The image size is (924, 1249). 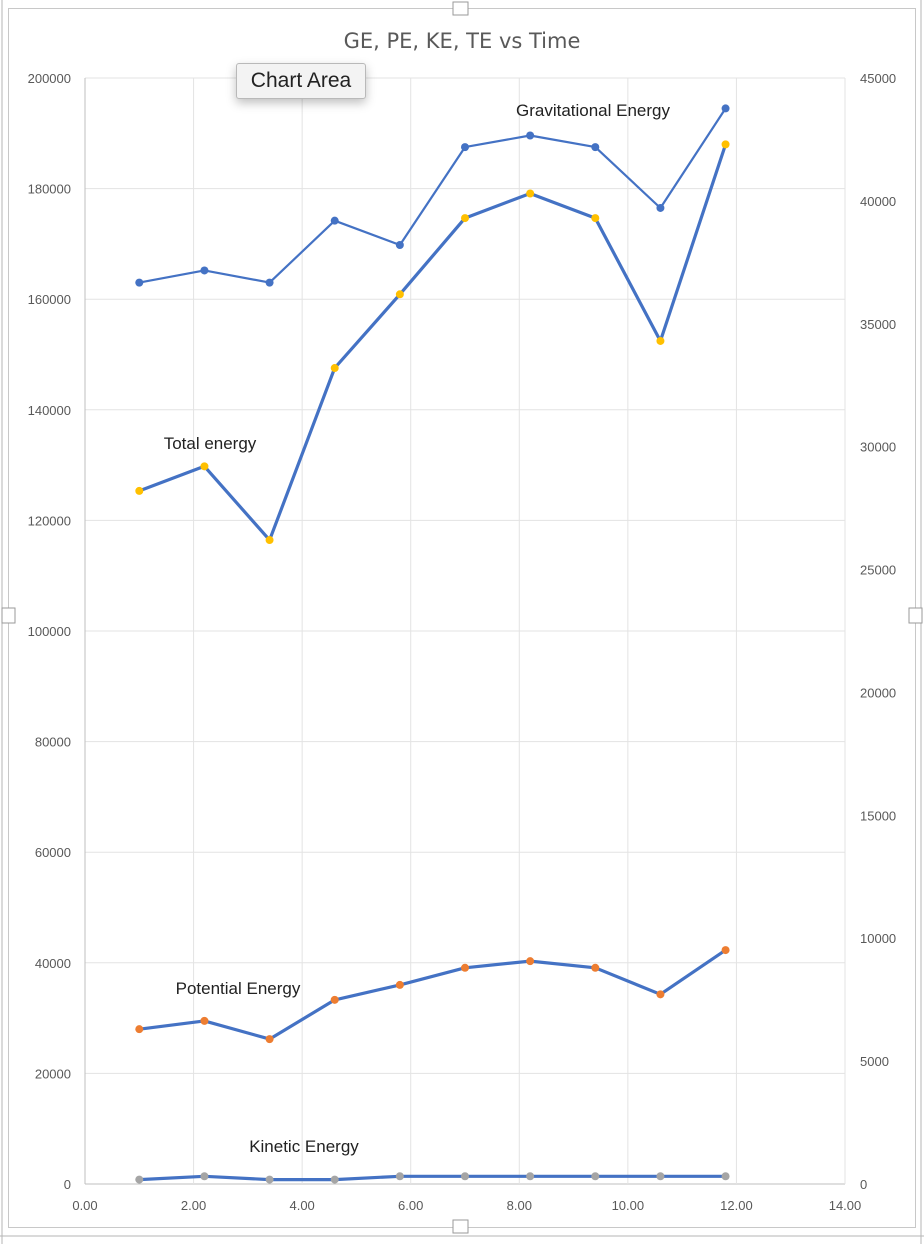 I want to click on x-tick-label: 8.00, so click(x=519, y=1205).